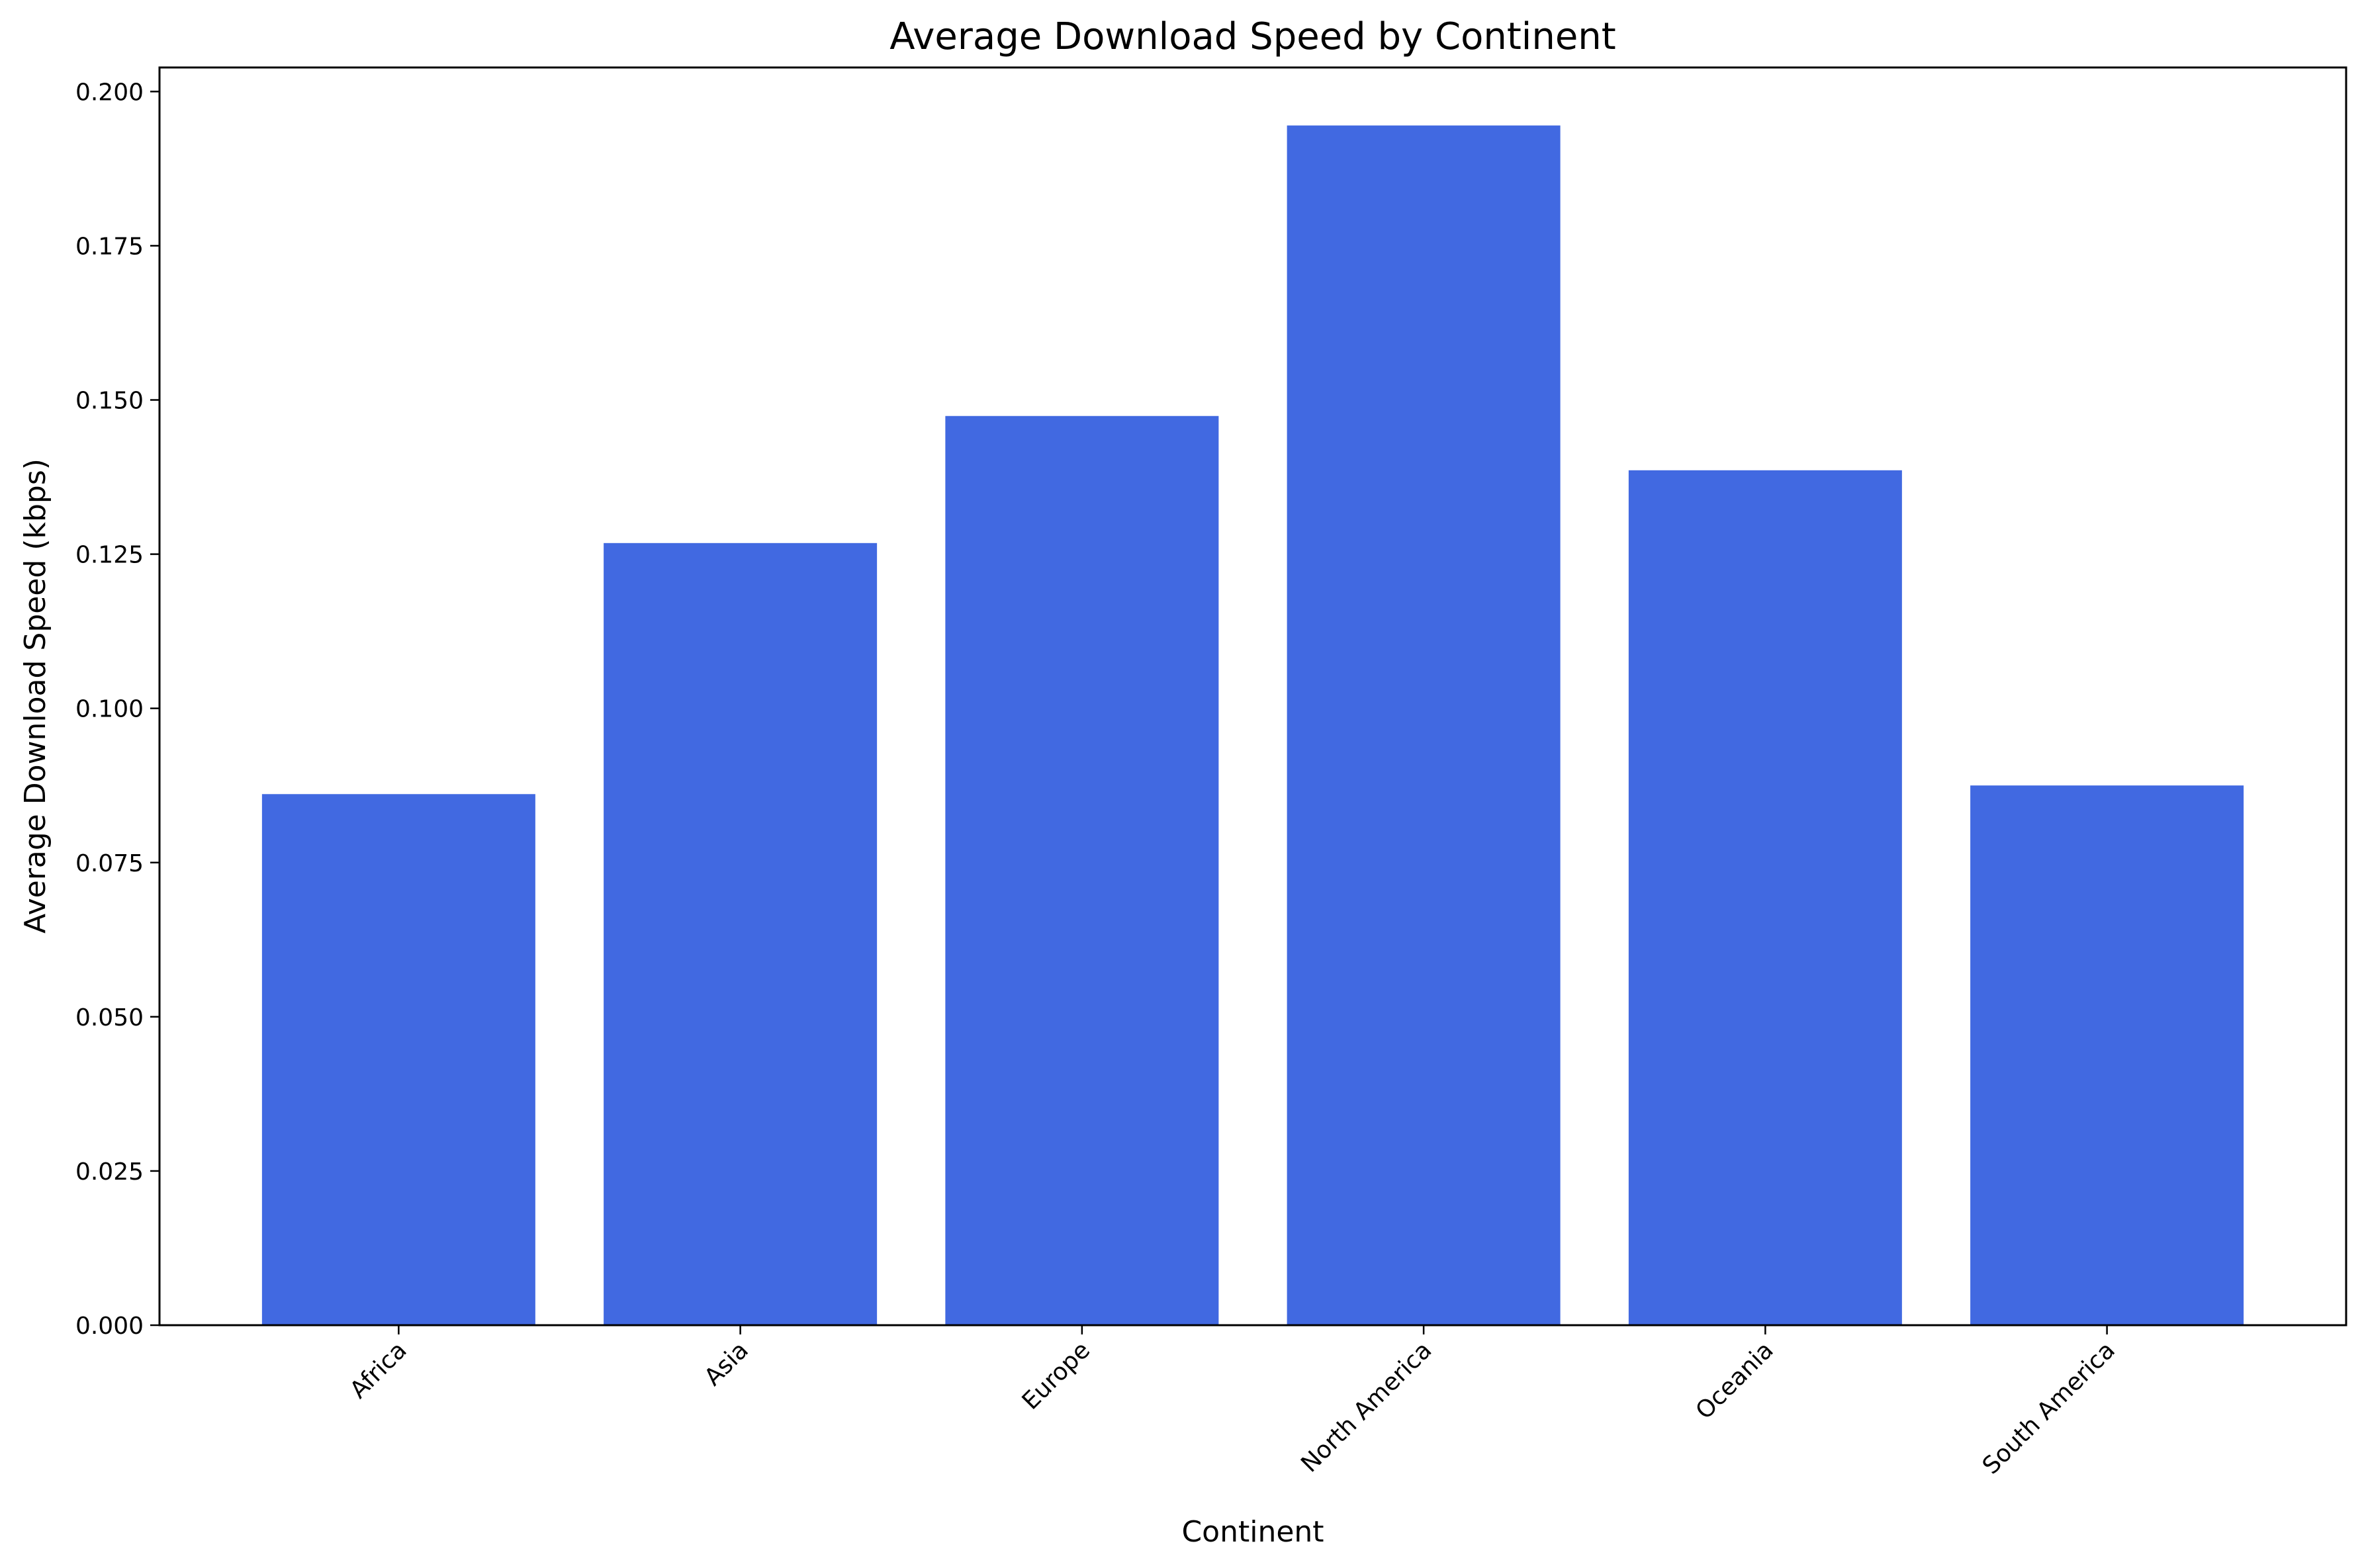  Describe the element at coordinates (398, 1060) in the screenshot. I see `bar-africa` at that location.